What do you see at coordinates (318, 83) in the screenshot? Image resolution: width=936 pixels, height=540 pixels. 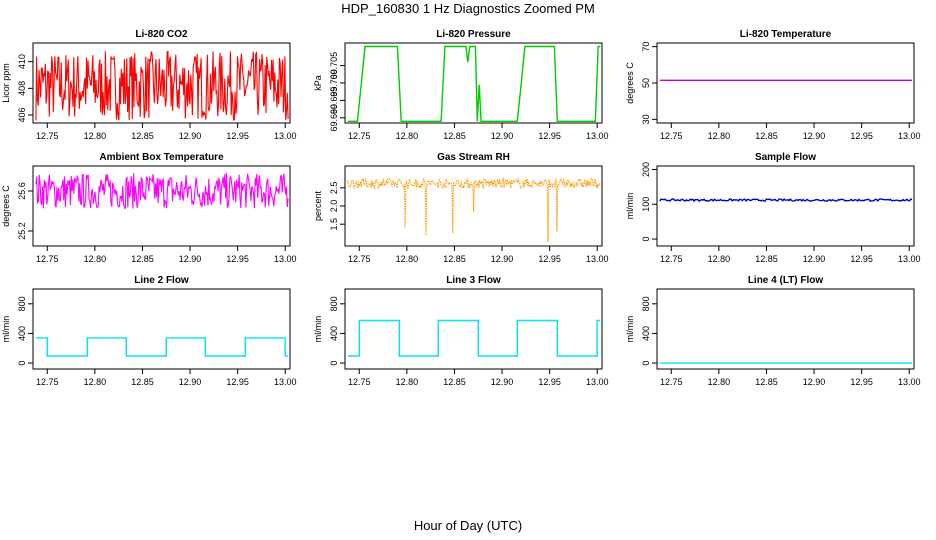 I see `y-axis-label: kPa` at bounding box center [318, 83].